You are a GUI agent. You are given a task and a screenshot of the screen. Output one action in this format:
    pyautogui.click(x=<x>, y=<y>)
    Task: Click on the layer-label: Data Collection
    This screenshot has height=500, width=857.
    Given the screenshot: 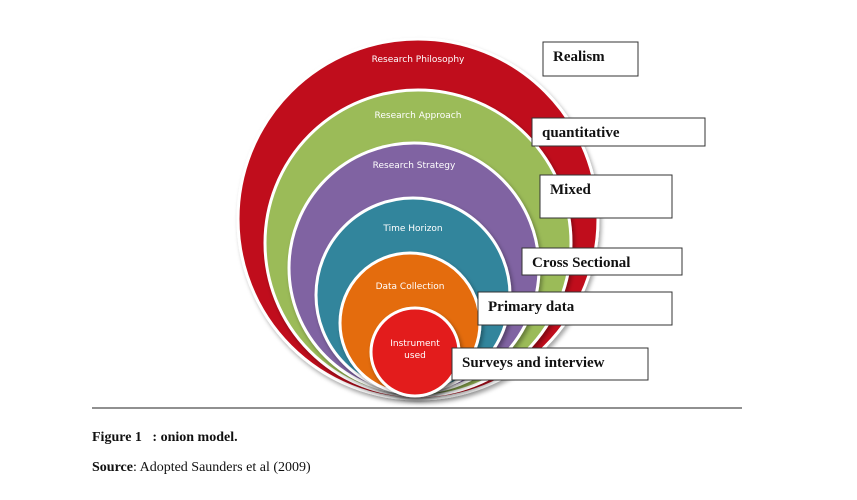 What is the action you would take?
    pyautogui.click(x=410, y=287)
    